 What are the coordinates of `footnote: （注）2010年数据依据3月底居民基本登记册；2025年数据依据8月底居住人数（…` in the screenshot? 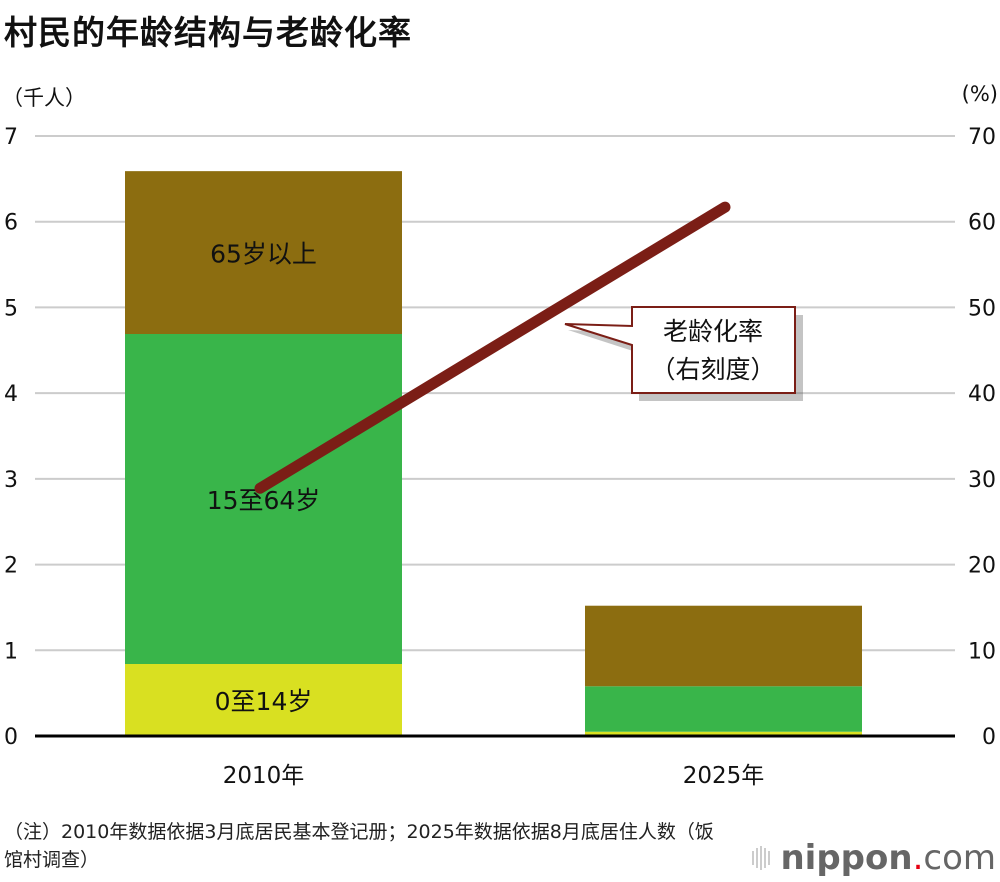 It's located at (359, 846).